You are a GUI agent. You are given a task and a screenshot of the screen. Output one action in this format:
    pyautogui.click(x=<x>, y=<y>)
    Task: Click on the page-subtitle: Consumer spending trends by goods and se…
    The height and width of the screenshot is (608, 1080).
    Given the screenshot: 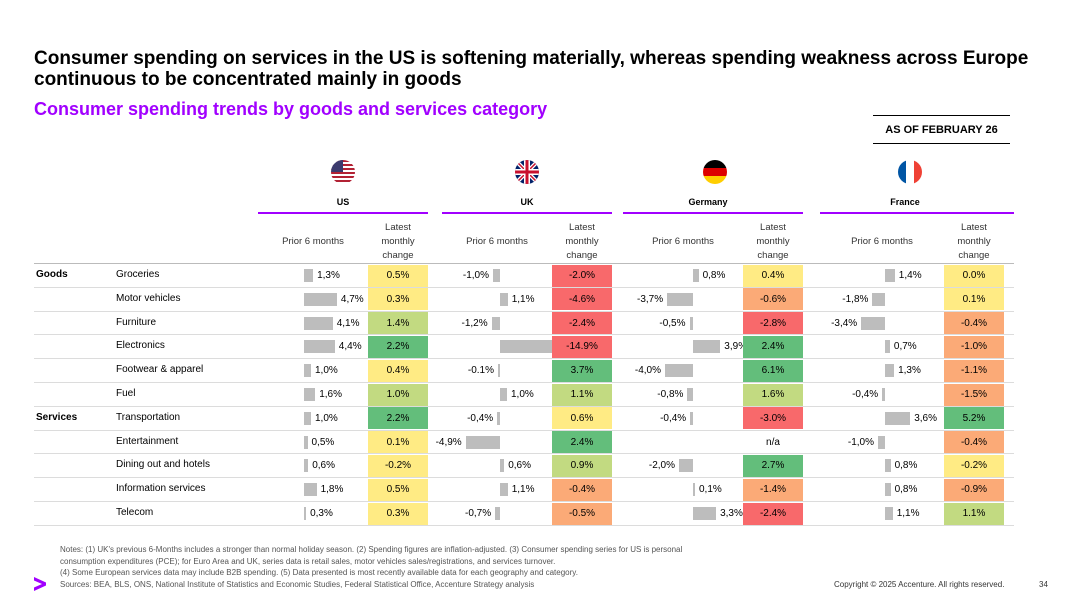 What is the action you would take?
    pyautogui.click(x=291, y=109)
    